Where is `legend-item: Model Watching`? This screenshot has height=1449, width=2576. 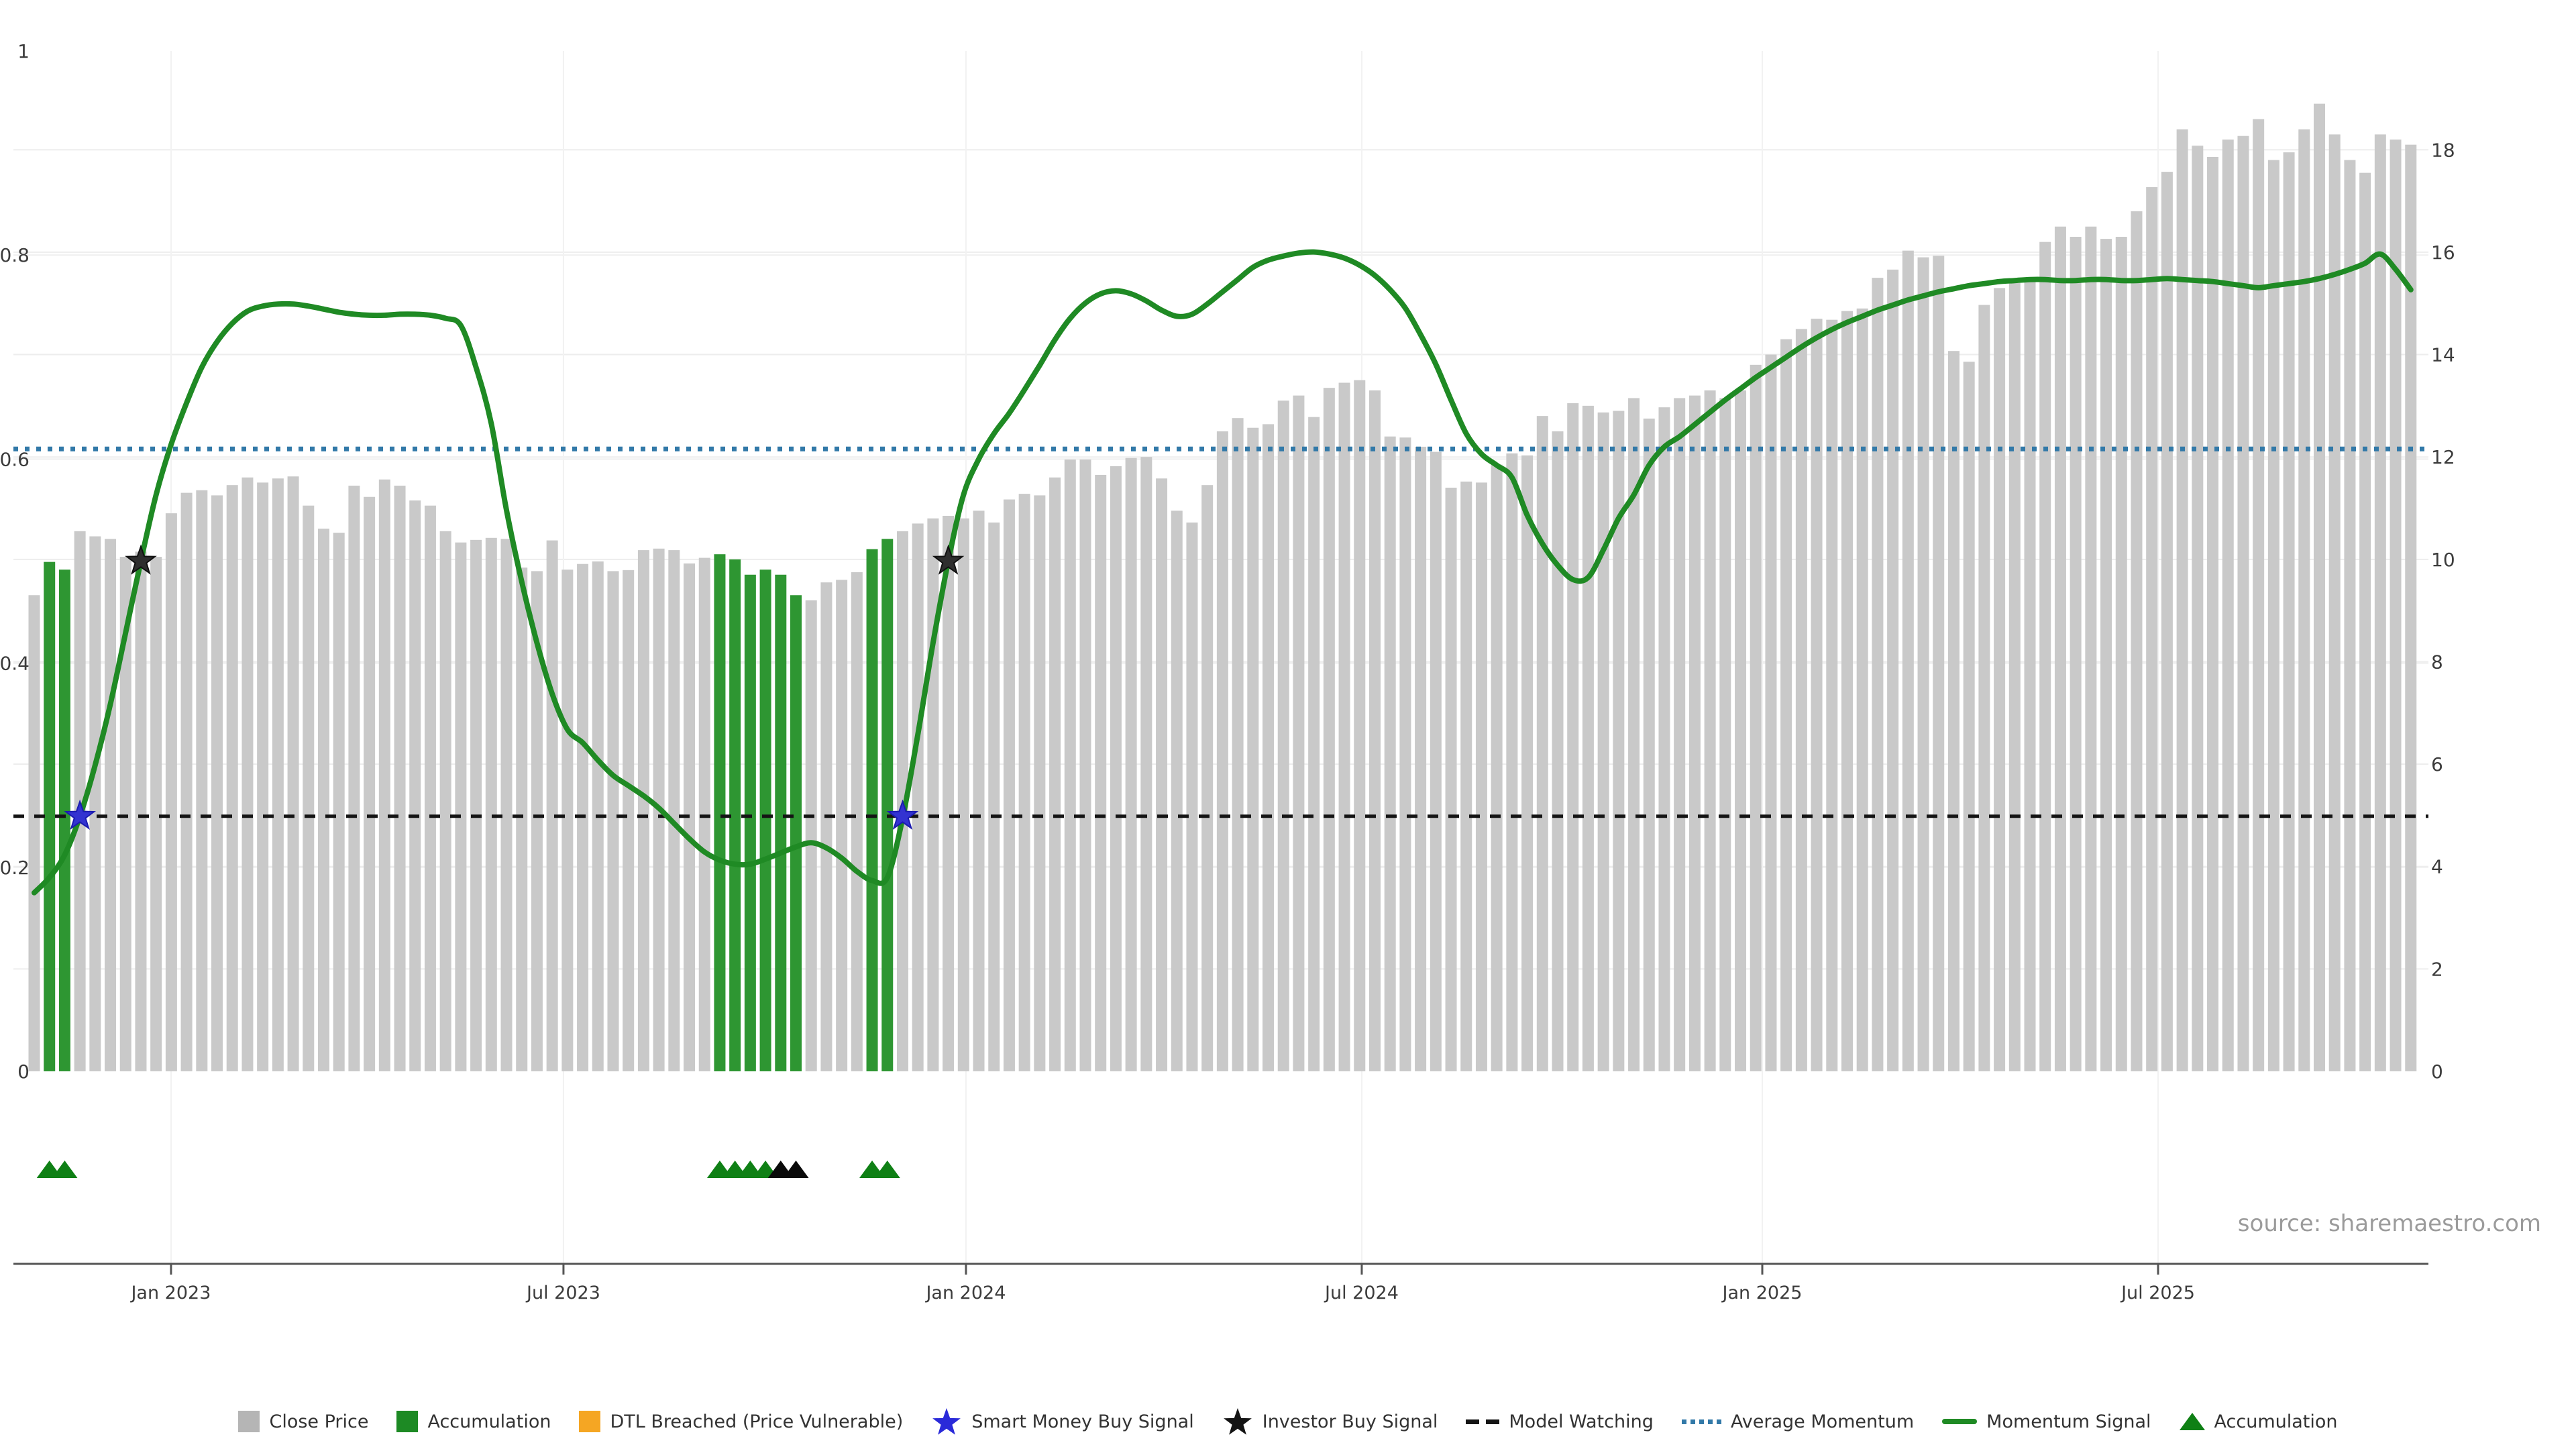 legend-item: Model Watching is located at coordinates (1560, 1421).